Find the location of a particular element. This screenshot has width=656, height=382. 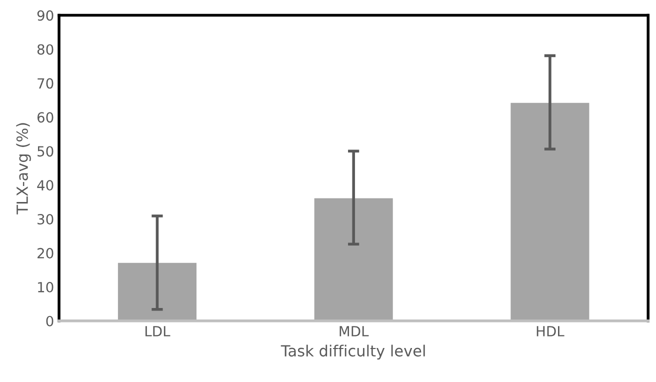

x-tick-label: MDL is located at coordinates (354, 331).